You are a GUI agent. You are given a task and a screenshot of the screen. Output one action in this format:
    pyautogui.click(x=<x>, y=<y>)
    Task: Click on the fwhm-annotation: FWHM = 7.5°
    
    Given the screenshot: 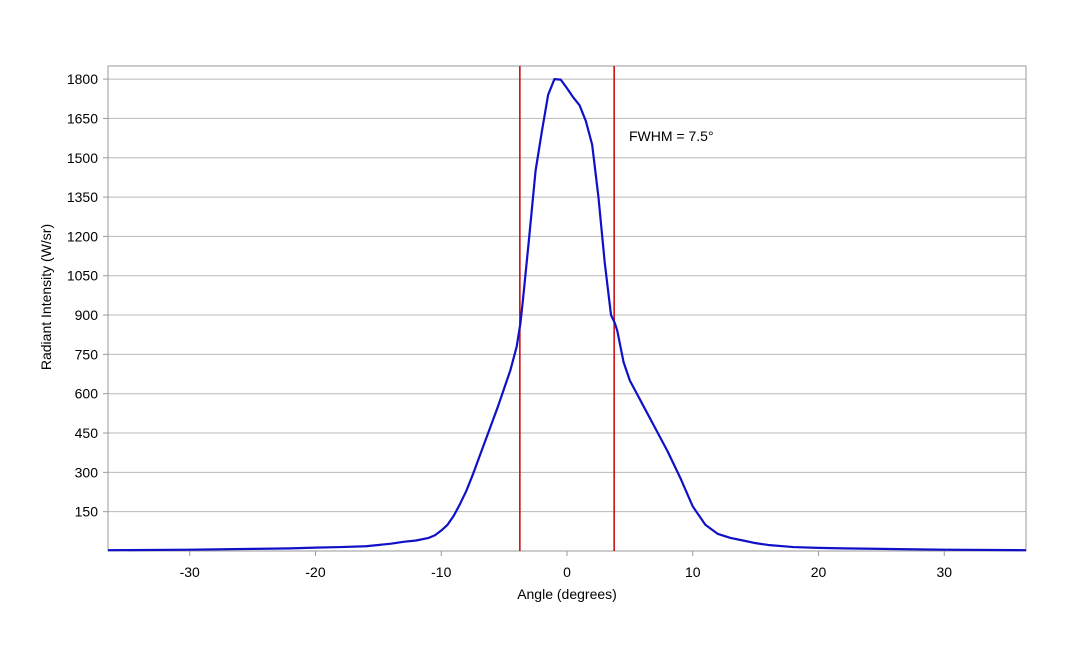 What is the action you would take?
    pyautogui.click(x=671, y=136)
    